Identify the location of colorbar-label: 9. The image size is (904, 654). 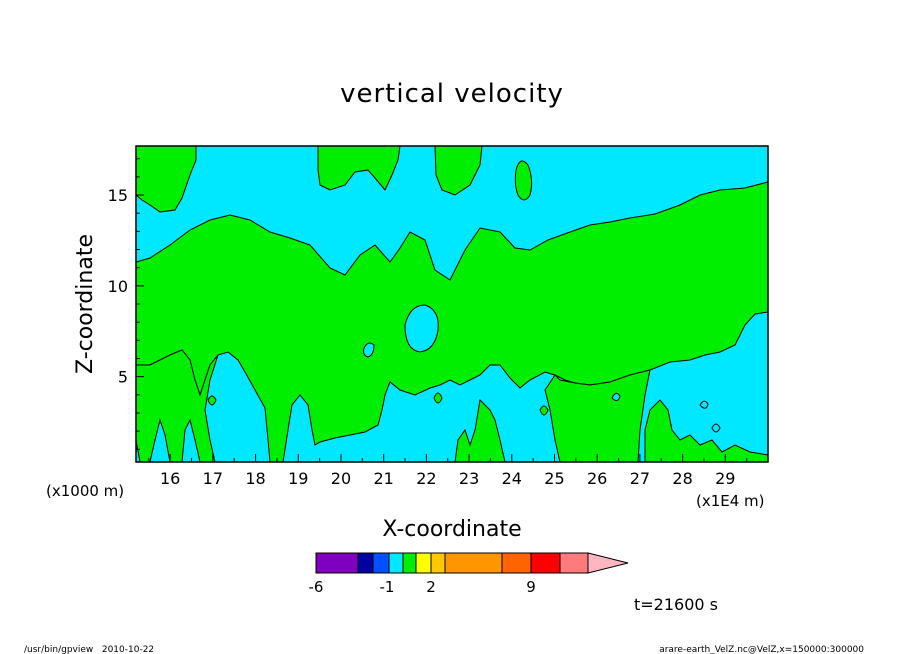
(531, 587).